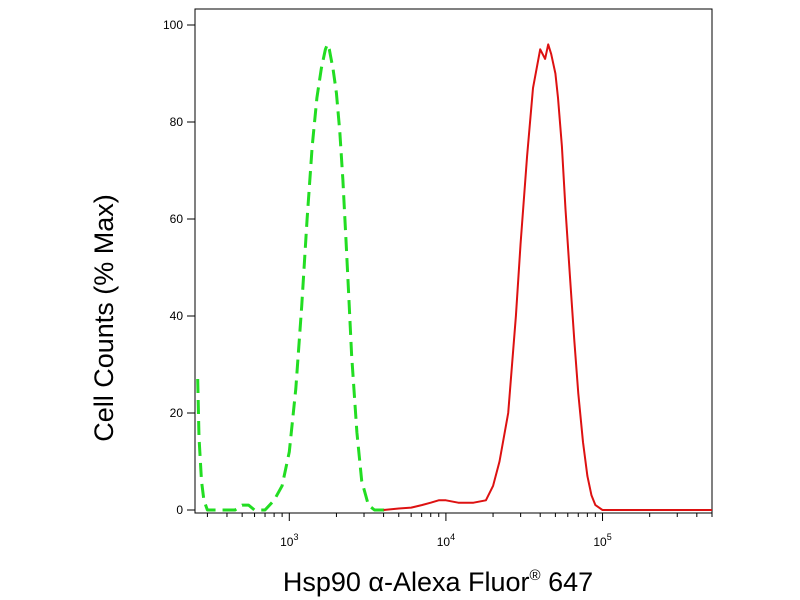 This screenshot has height=600, width=800. I want to click on y-tick-label-5: 100, so click(173, 25).